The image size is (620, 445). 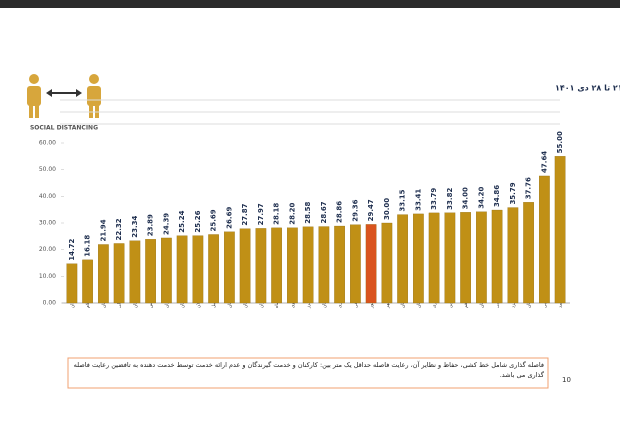 I want to click on value-label: 27.97, so click(x=261, y=214).